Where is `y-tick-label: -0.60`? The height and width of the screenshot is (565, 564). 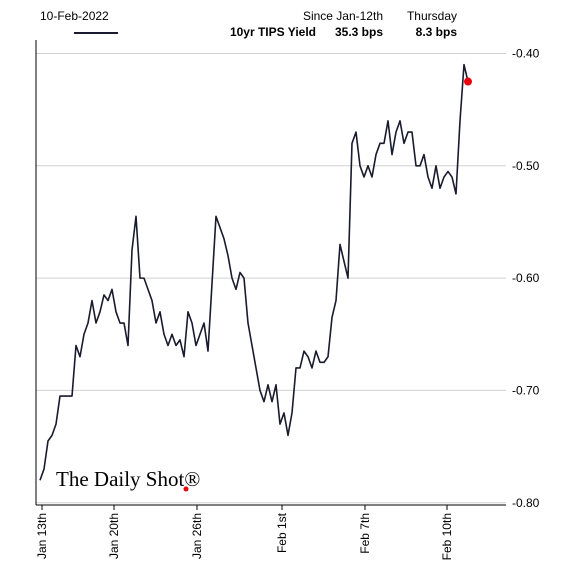 y-tick-label: -0.60 is located at coordinates (526, 278).